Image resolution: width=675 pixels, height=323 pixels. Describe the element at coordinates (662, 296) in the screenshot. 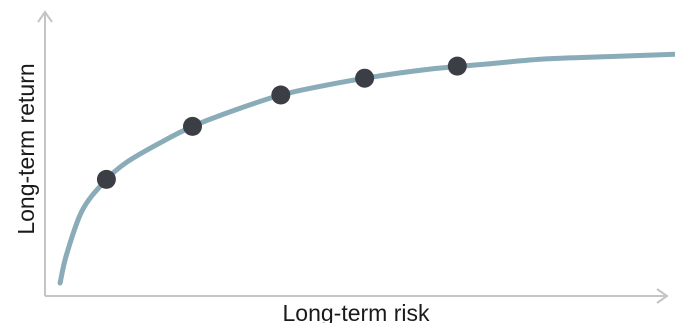

I see `x-axis-arrow` at that location.